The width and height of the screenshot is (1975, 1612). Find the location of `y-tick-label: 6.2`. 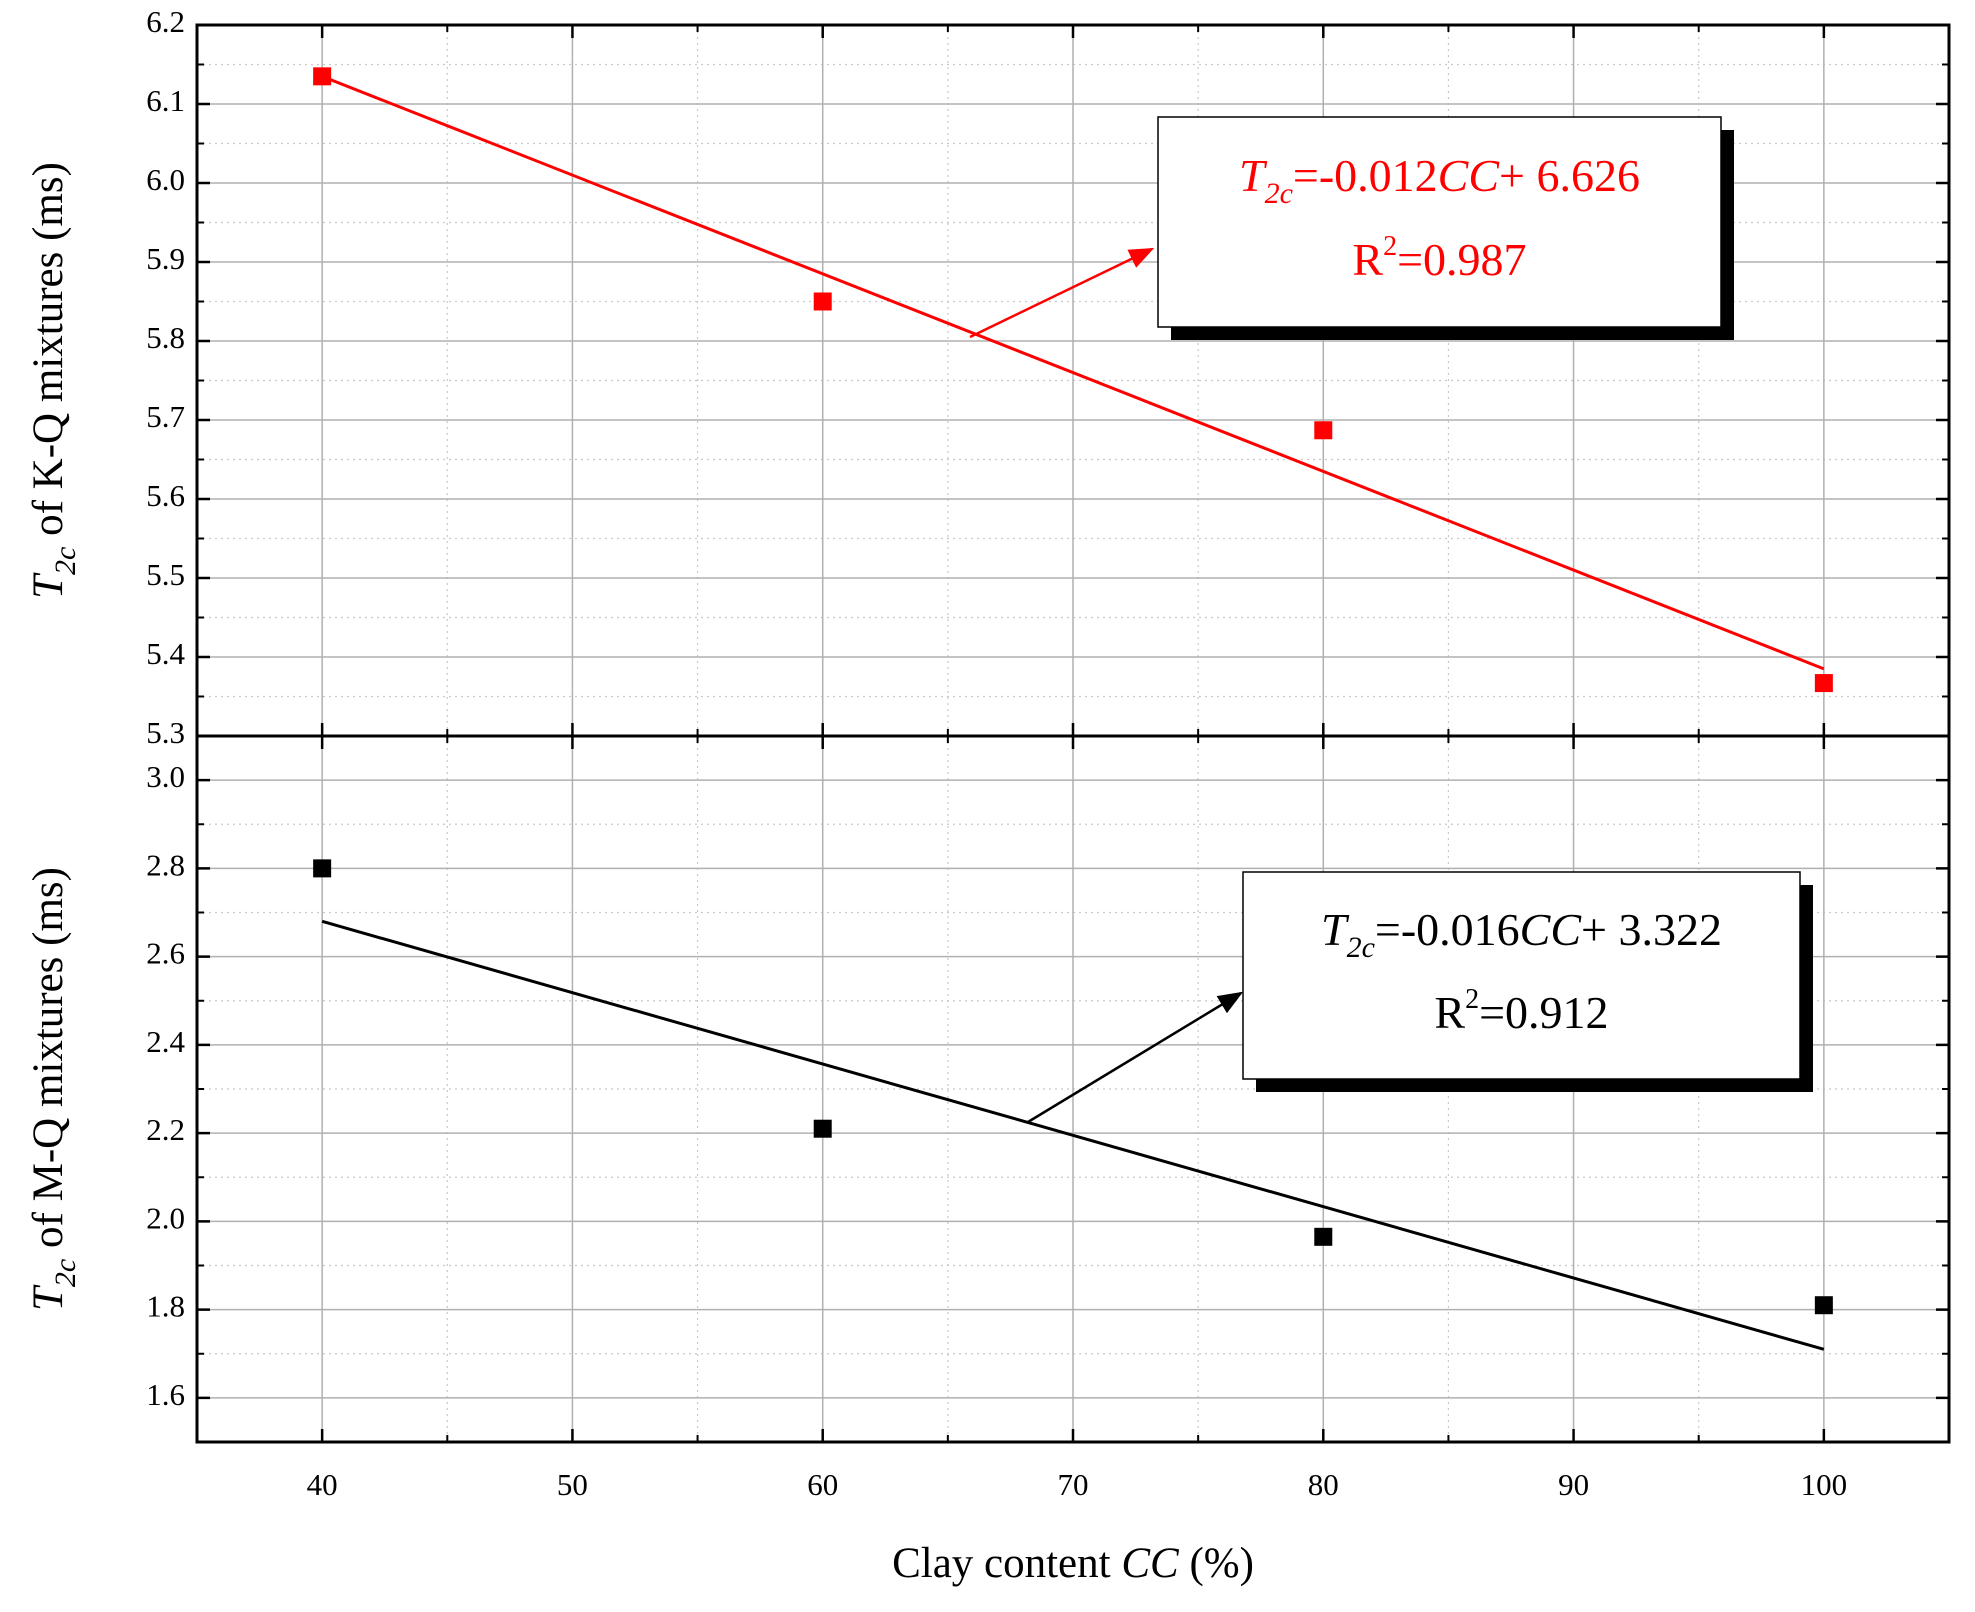

y-tick-label: 6.2 is located at coordinates (165, 21).